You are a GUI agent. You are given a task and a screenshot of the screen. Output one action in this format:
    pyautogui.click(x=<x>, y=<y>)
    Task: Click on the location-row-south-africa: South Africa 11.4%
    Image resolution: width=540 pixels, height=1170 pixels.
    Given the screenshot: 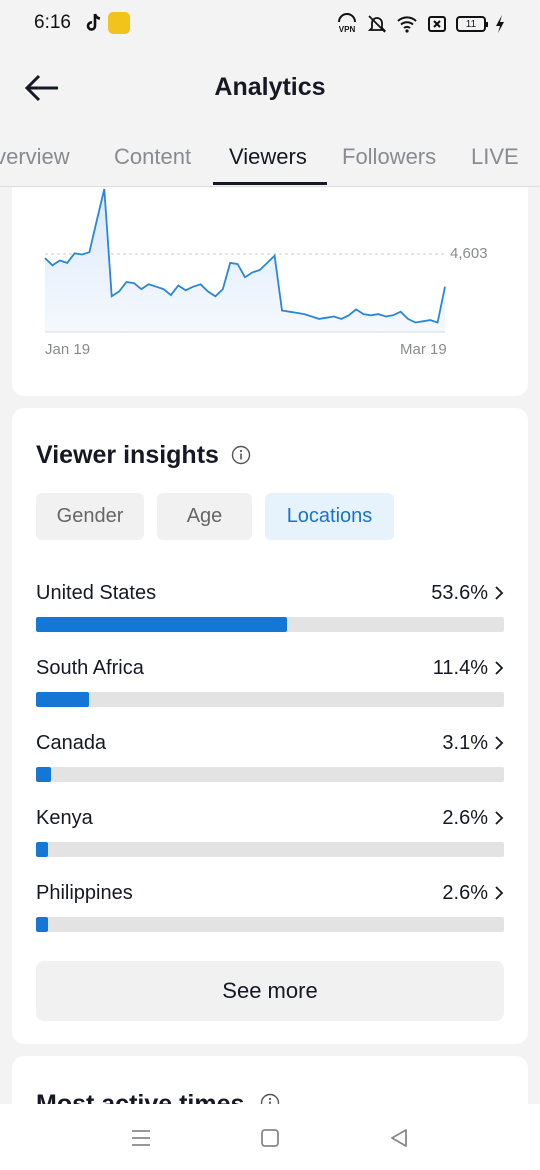 What is the action you would take?
    pyautogui.click(x=270, y=687)
    